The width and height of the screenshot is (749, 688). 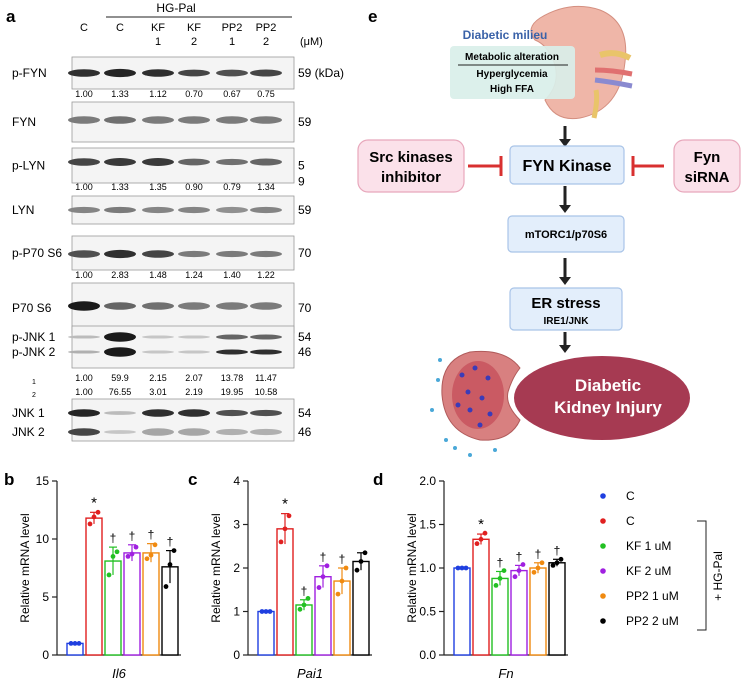 What do you see at coordinates (565, 303) in the screenshot?
I see `er-stress-label: ER stress` at bounding box center [565, 303].